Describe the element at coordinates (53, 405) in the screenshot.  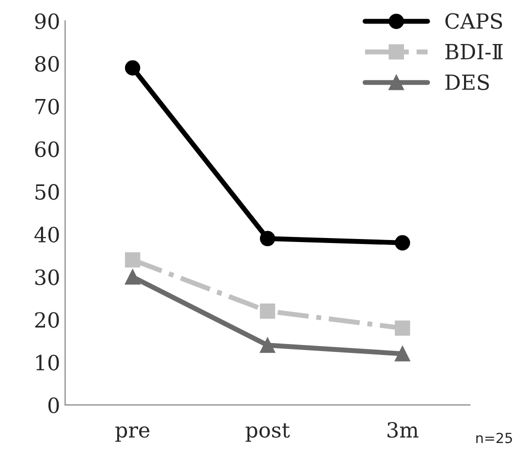
I see `y-tick-label: 0` at that location.